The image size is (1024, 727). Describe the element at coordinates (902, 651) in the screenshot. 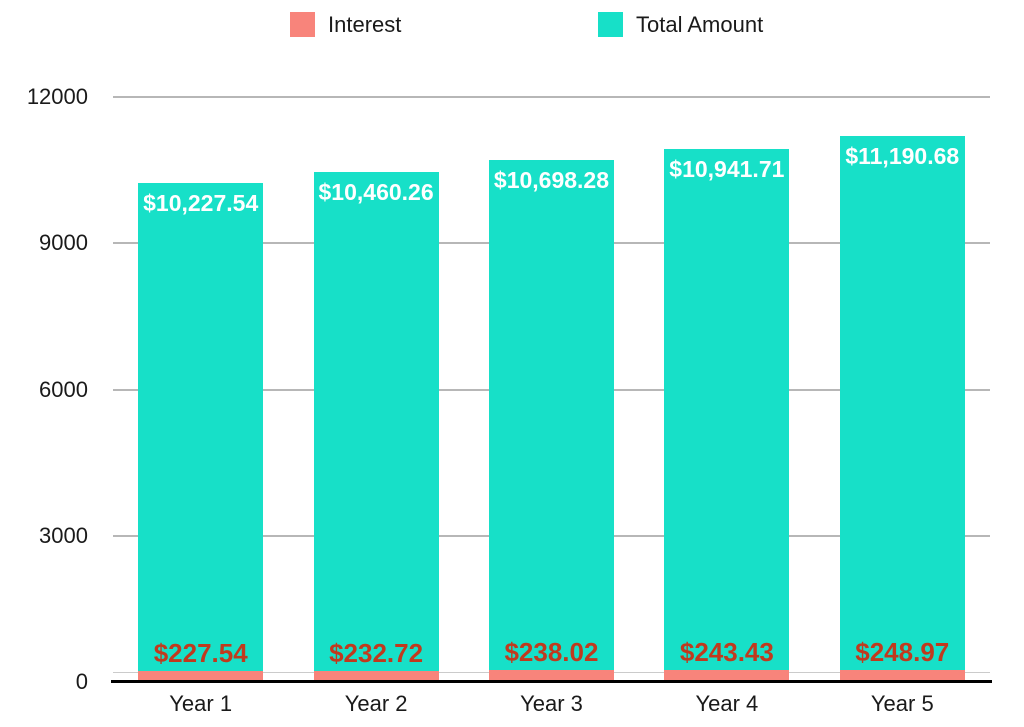

I see `interest-label-year-5: $248.97` at that location.